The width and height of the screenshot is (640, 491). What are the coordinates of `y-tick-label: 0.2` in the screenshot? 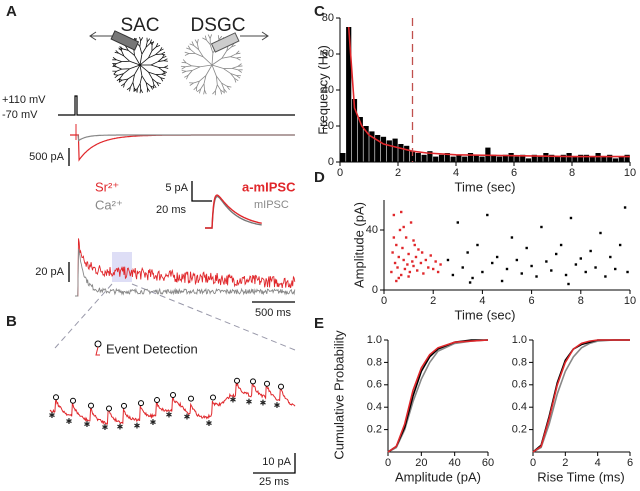 It's located at (519, 430).